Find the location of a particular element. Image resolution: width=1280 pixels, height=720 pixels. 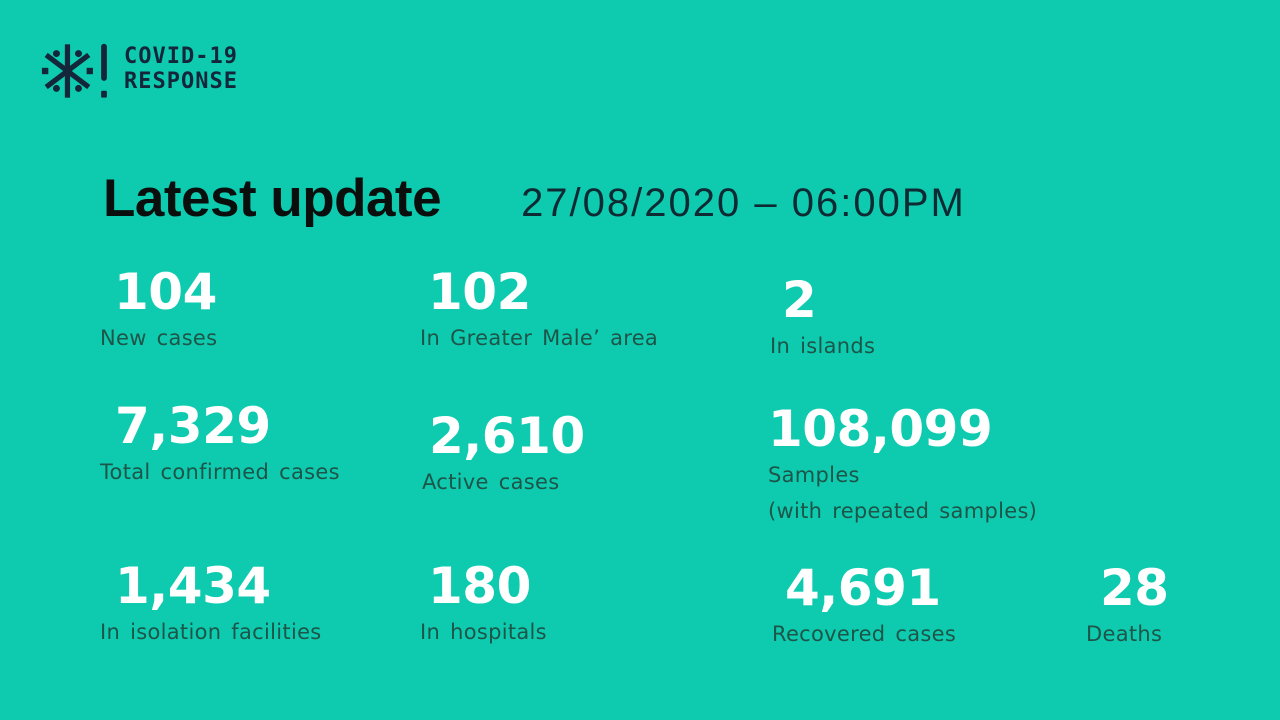

stat-label: Active cases is located at coordinates (491, 482).